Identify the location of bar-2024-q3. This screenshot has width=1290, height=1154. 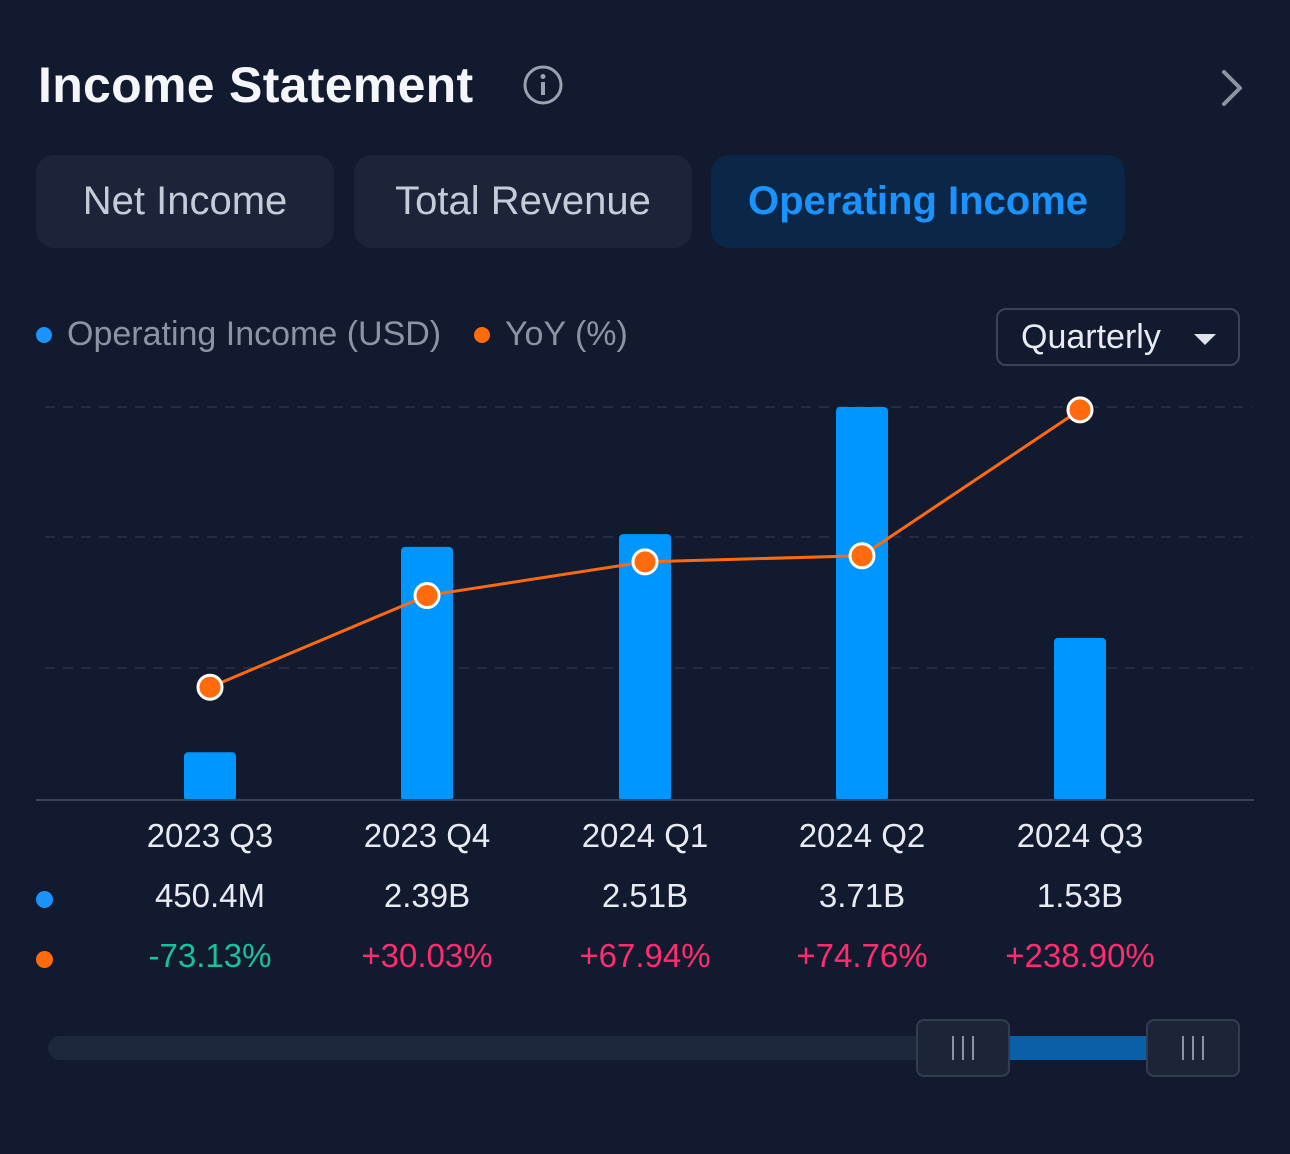
(1080, 719).